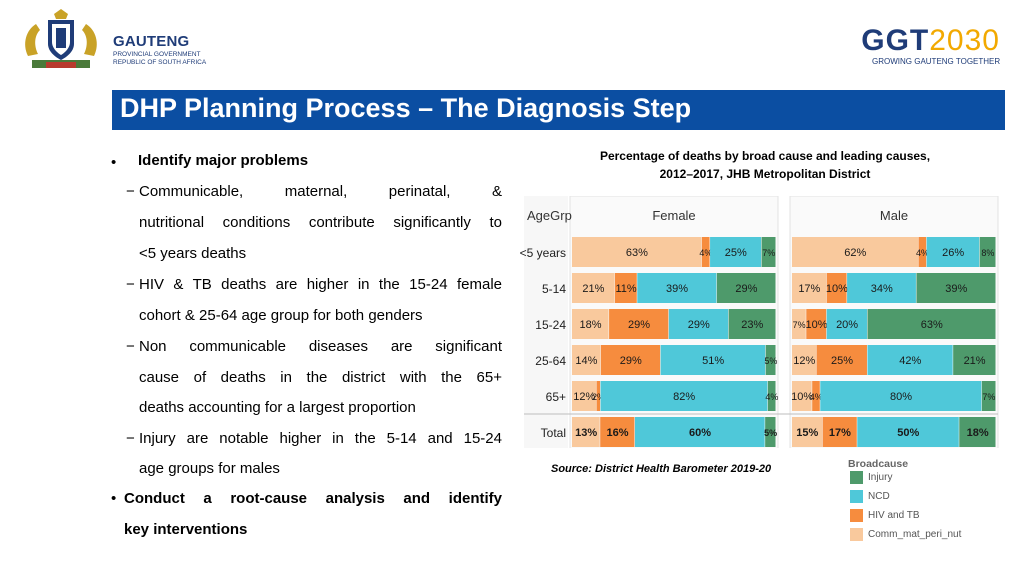 Image resolution: width=1024 pixels, height=576 pixels. I want to click on category-label: 65+, so click(556, 397).